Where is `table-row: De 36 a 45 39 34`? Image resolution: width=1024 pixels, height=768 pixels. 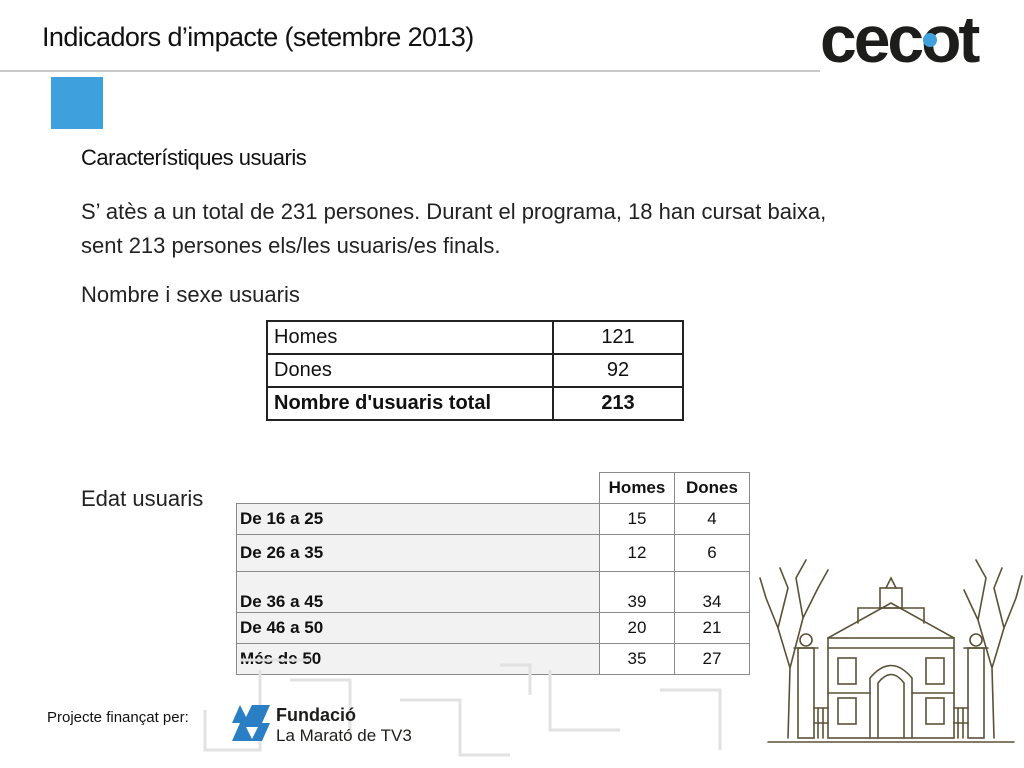 table-row: De 36 a 45 39 34 is located at coordinates (493, 592).